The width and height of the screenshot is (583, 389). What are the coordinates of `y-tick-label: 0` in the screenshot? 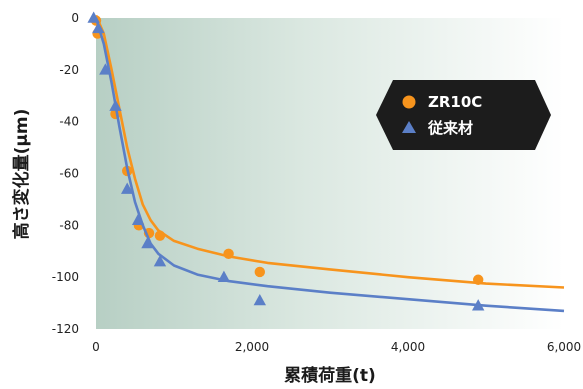 It's located at (75, 18).